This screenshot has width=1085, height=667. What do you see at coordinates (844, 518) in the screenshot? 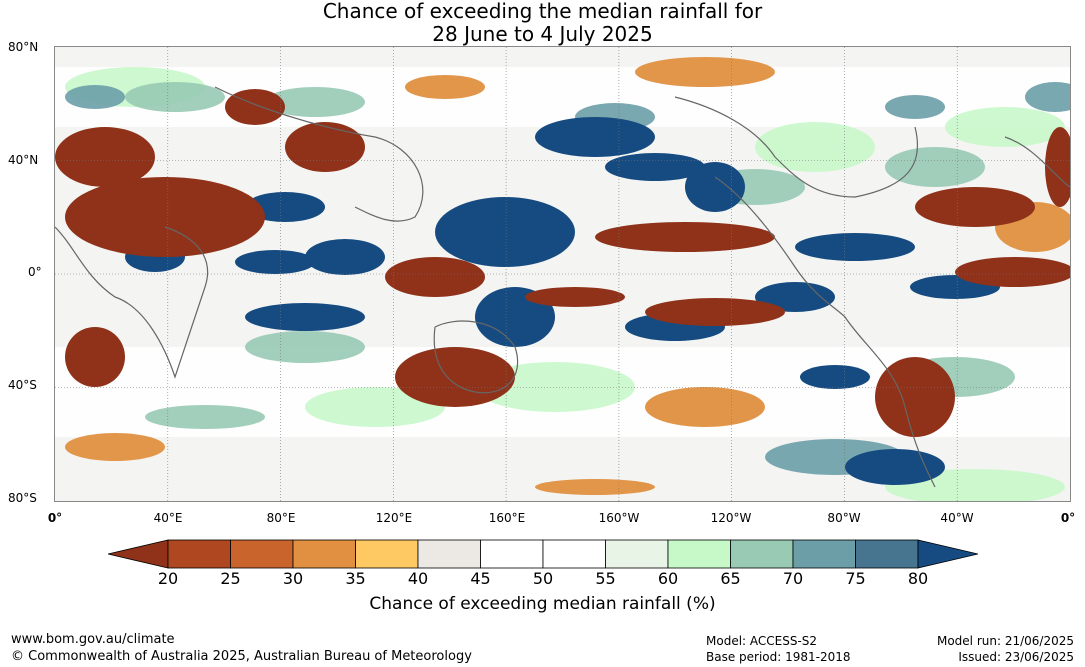
I see `lon-label-80w: 80°W` at bounding box center [844, 518].